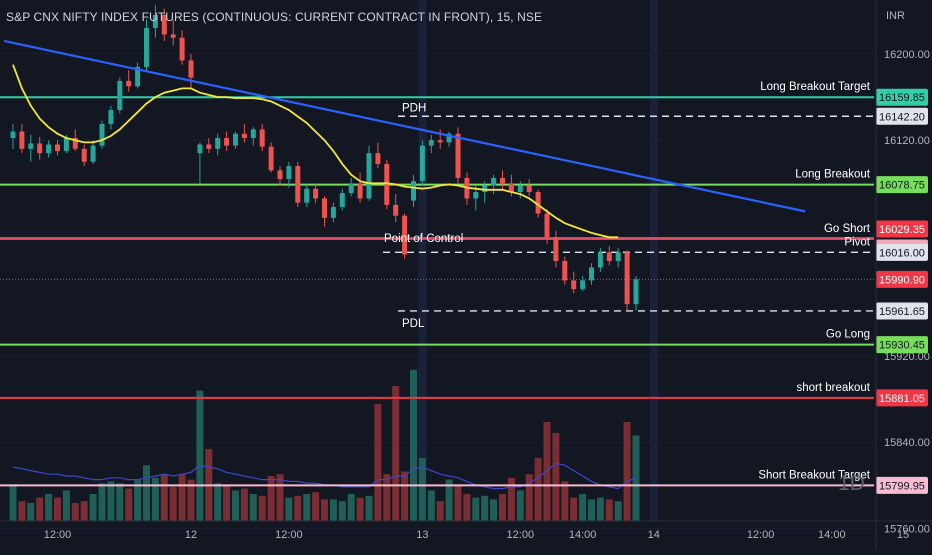  I want to click on price-axis: 16200.00 16120.00 15920.00 15840.00 15760.00, so click(907, 292).